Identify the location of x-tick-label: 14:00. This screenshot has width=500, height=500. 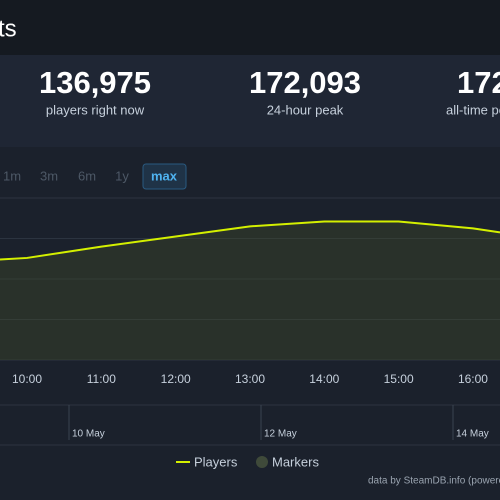
(324, 379).